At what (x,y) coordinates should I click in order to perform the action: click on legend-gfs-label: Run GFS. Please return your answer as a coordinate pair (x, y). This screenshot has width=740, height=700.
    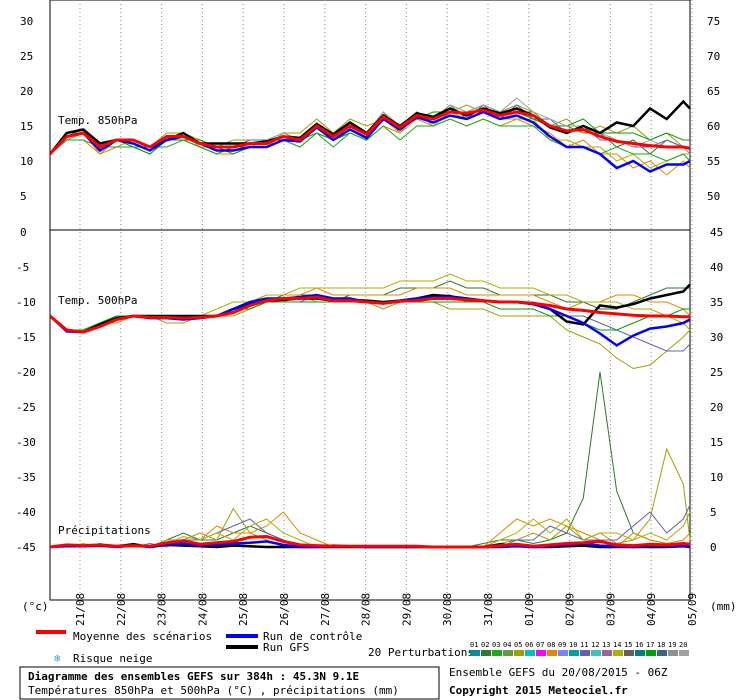
    Looking at the image, I should click on (286, 647).